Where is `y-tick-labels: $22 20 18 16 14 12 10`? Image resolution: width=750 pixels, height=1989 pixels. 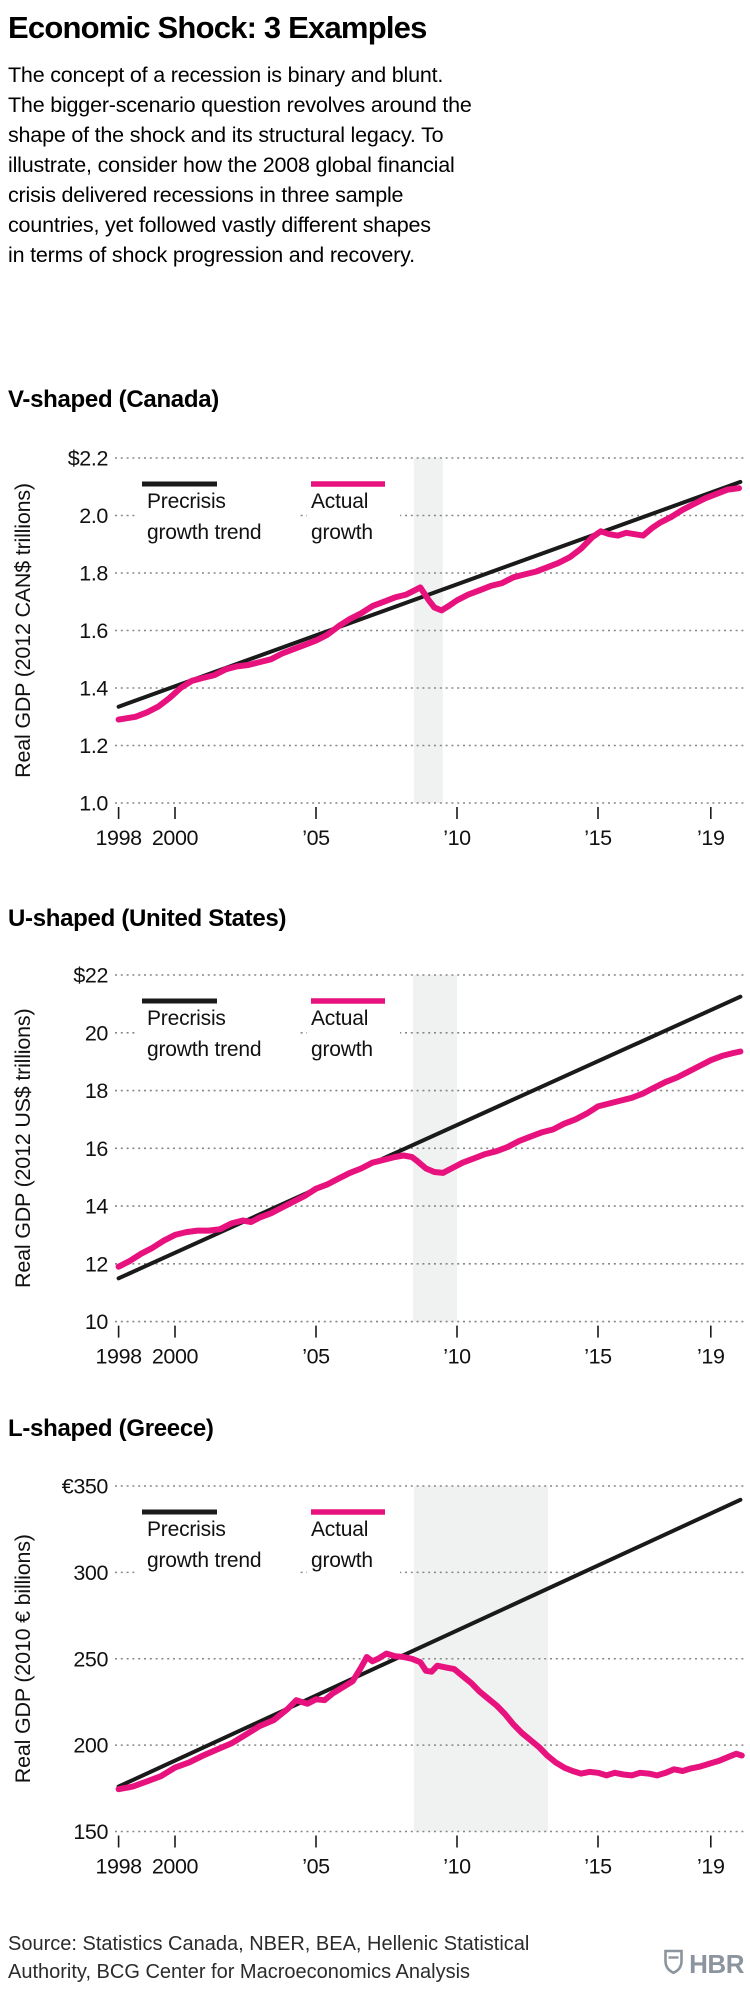
y-tick-labels: $22 20 18 16 14 12 10 is located at coordinates (91, 1149).